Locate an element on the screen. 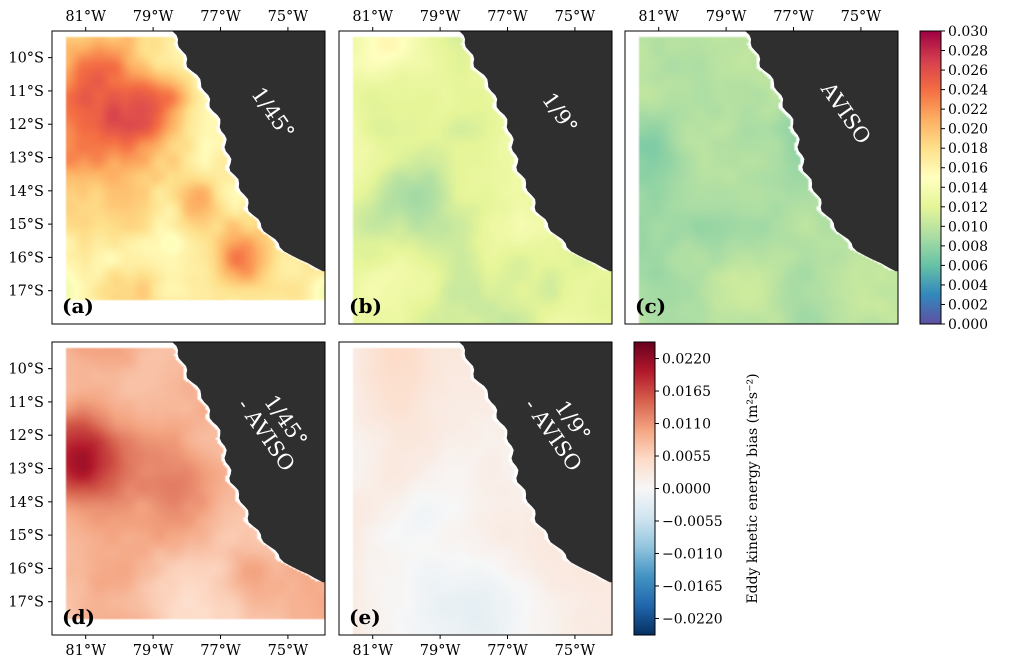 The image size is (1010, 657). island-d is located at coordinates (243, 494).